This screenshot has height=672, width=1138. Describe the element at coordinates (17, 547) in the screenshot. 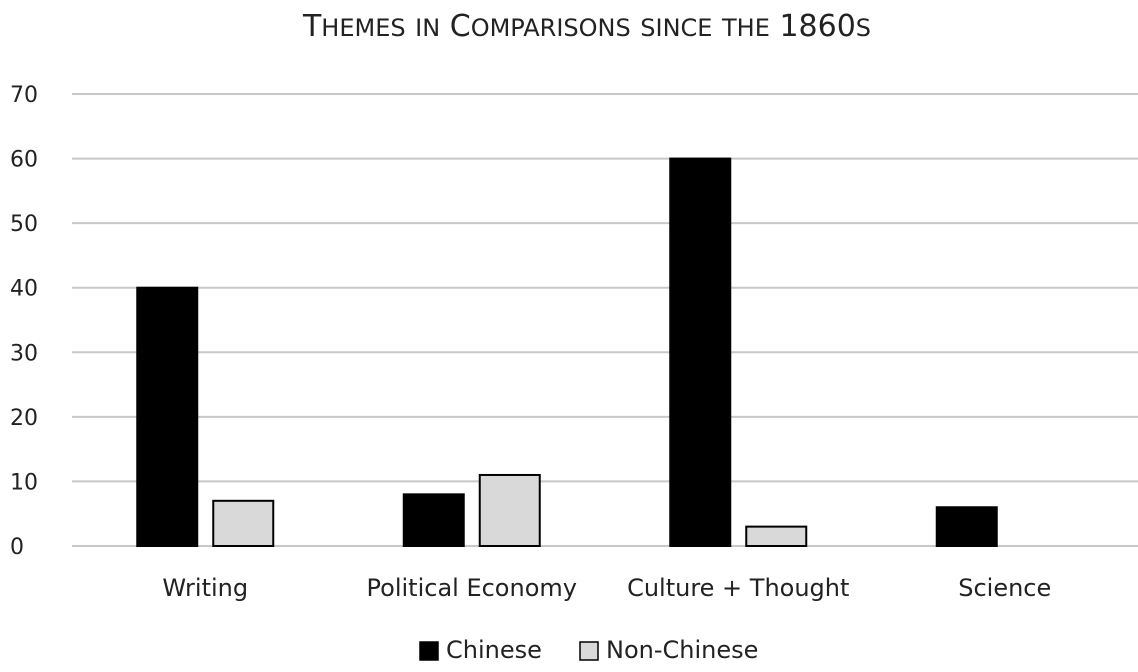

I see `y-tick-label-0: 0` at that location.